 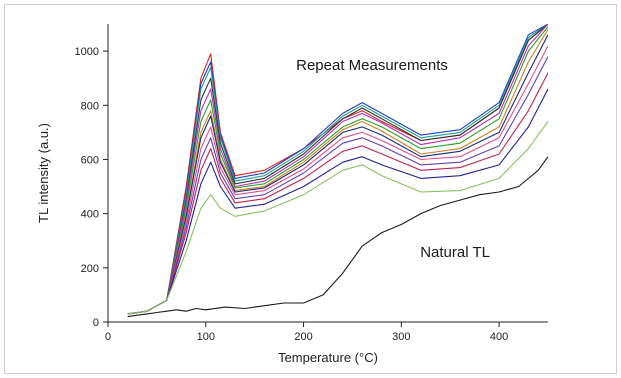 What do you see at coordinates (90, 106) in the screenshot?
I see `y-tick-label: 800` at bounding box center [90, 106].